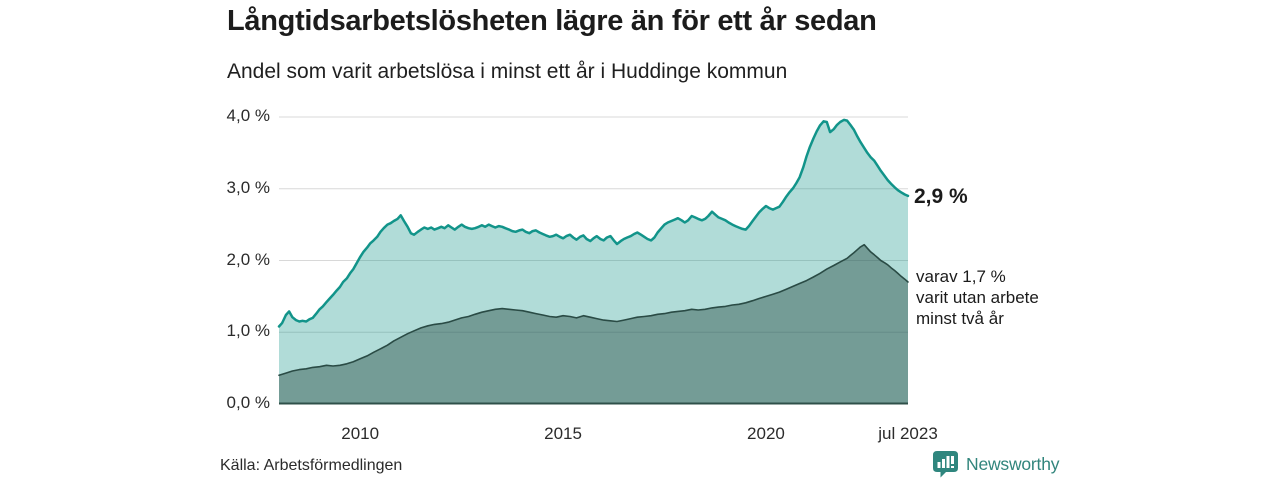 This screenshot has height=480, width=1280. I want to click on newsworthy-brand: Newsworthy, so click(996, 464).